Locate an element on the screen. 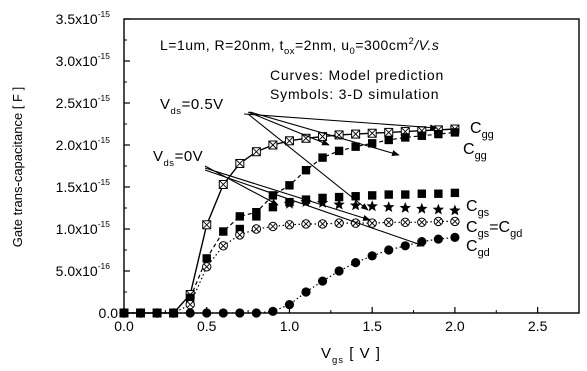  x-tick-label: 2.5 is located at coordinates (538, 326).